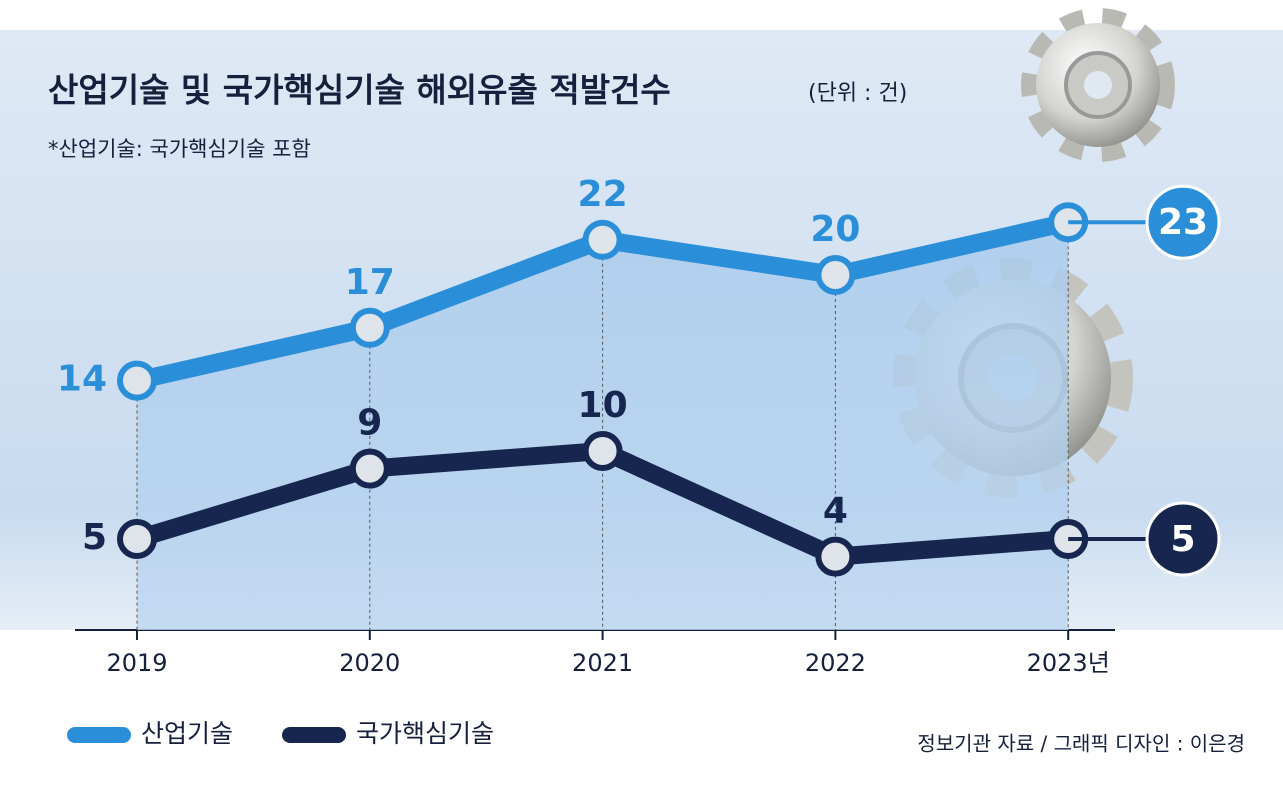 The width and height of the screenshot is (1283, 792). I want to click on gear-small, so click(1098, 85).